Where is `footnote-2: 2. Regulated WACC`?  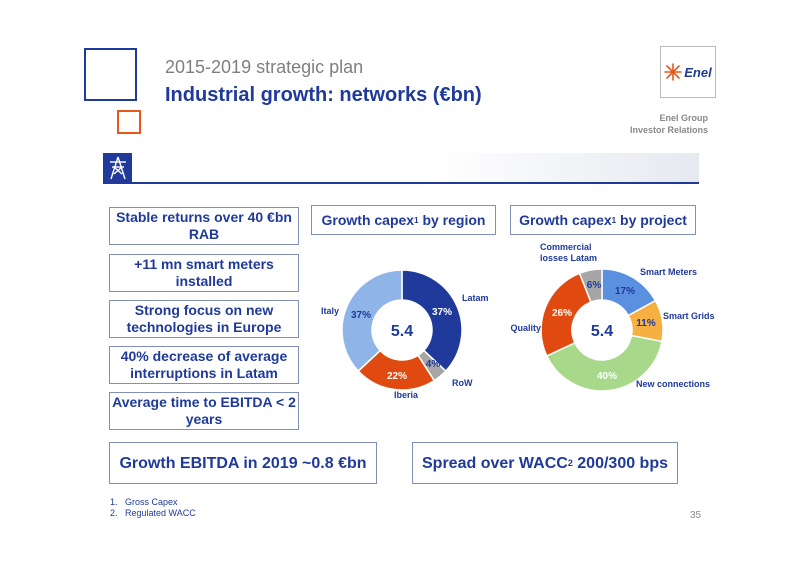
footnote-2: 2. Regulated WACC is located at coordinates (153, 513).